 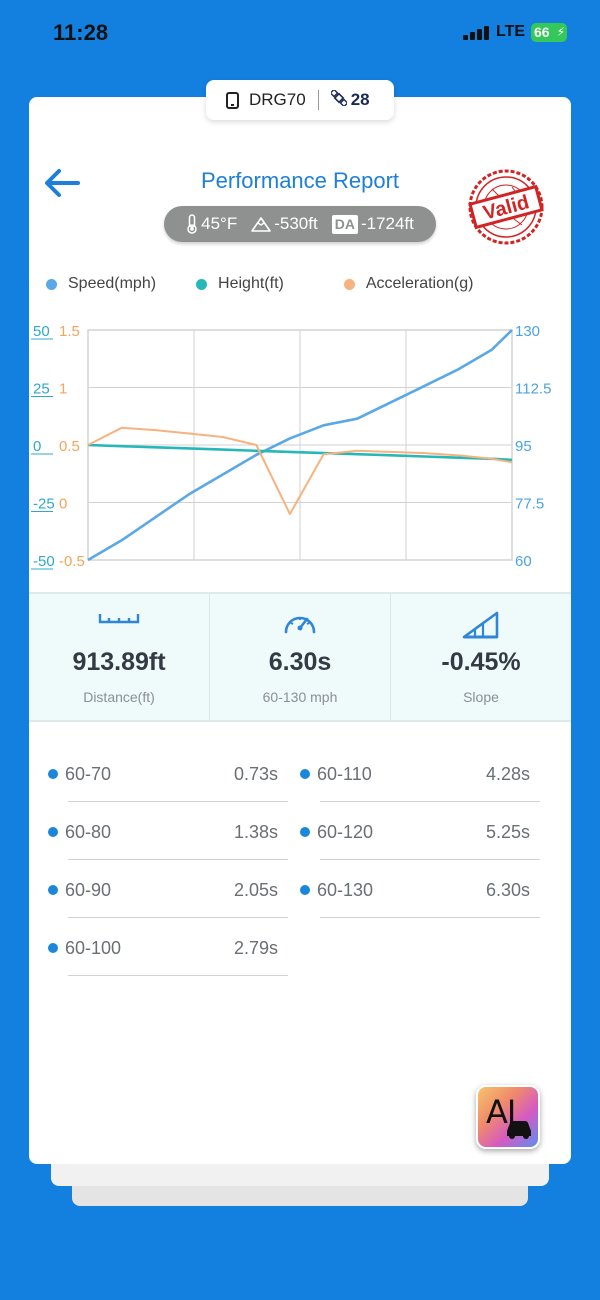 What do you see at coordinates (277, 99) in the screenshot?
I see `device-name: DRG70` at bounding box center [277, 99].